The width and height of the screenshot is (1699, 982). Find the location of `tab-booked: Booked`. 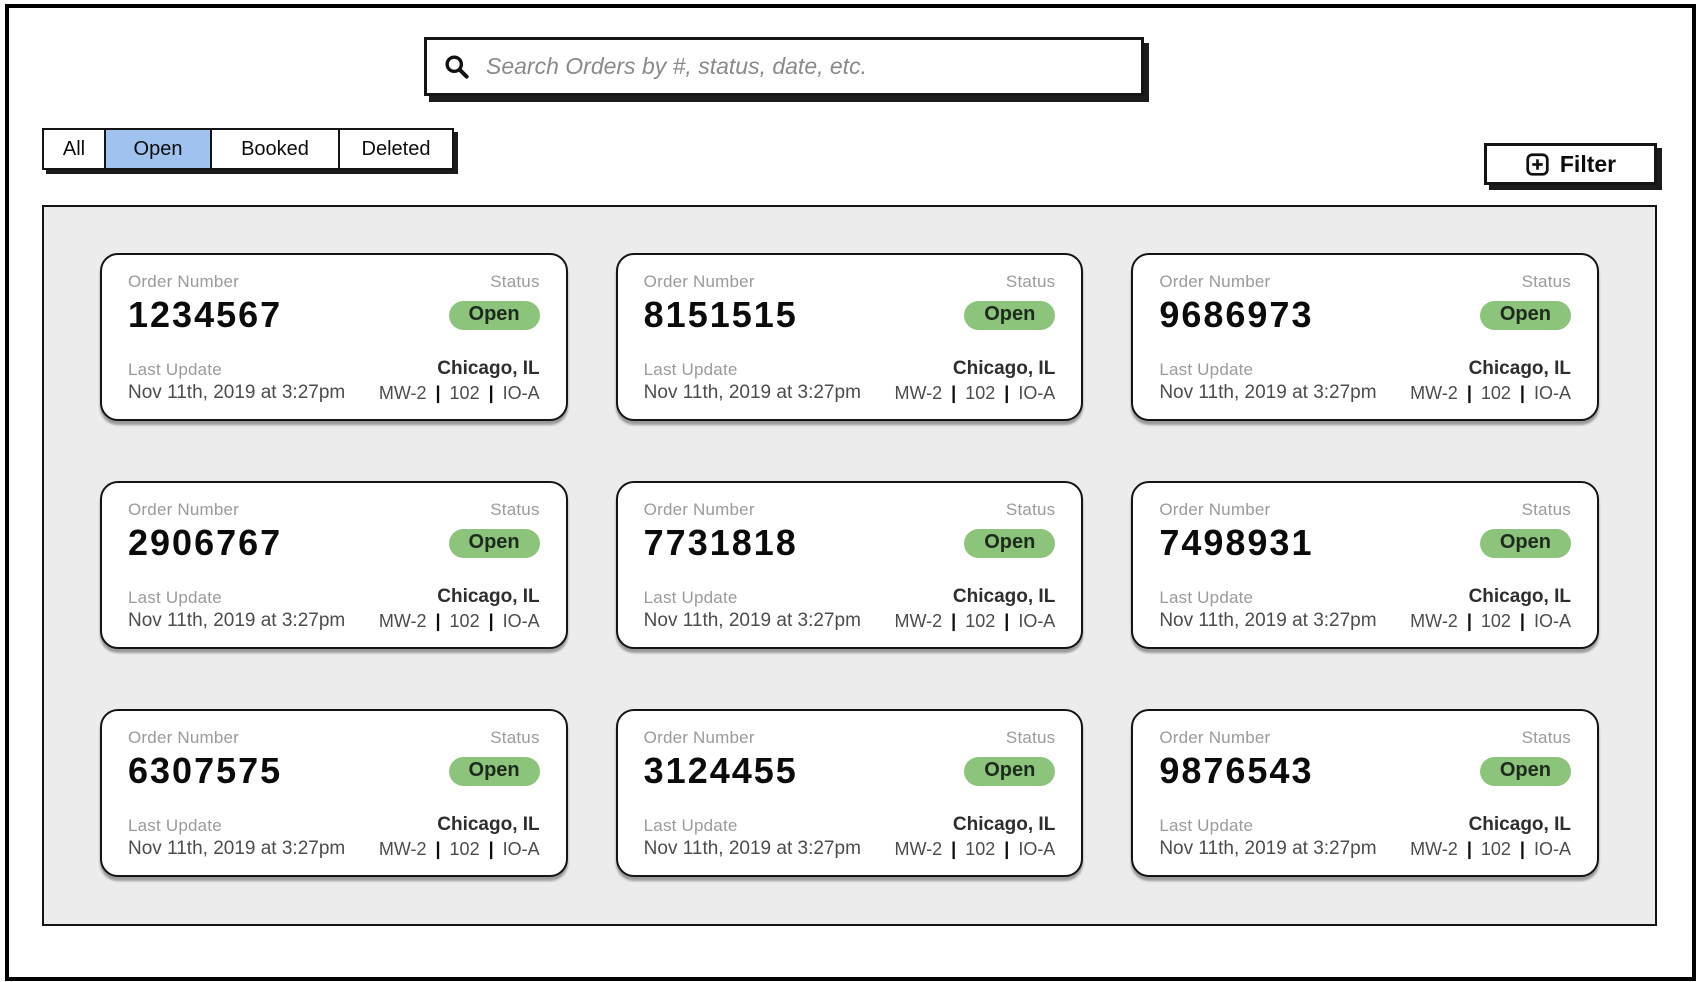

tab-booked: Booked is located at coordinates (276, 149).